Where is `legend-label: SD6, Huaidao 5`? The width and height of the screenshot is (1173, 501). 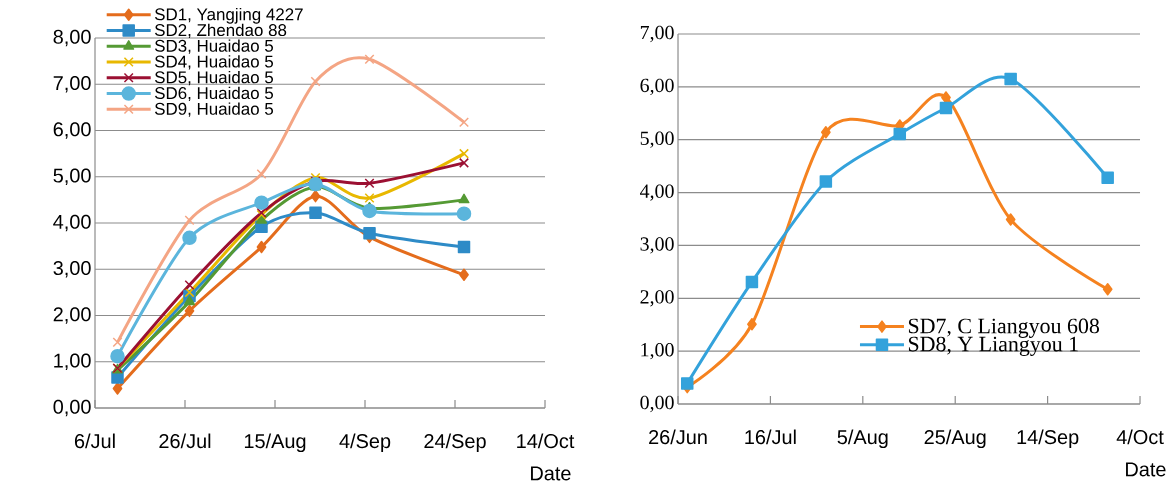
legend-label: SD6, Huaidao 5 is located at coordinates (214, 94).